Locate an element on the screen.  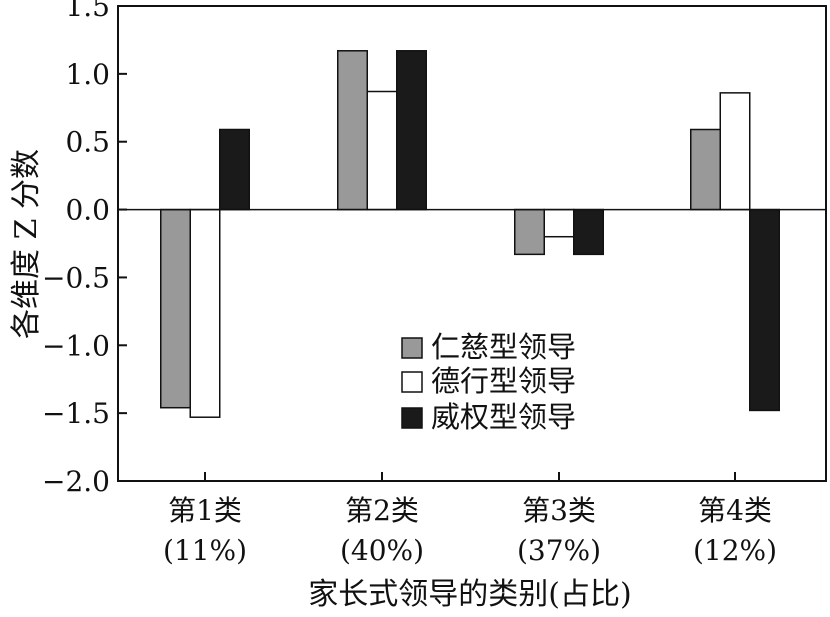
y-tick-label: 1.0 is located at coordinates (87, 74).